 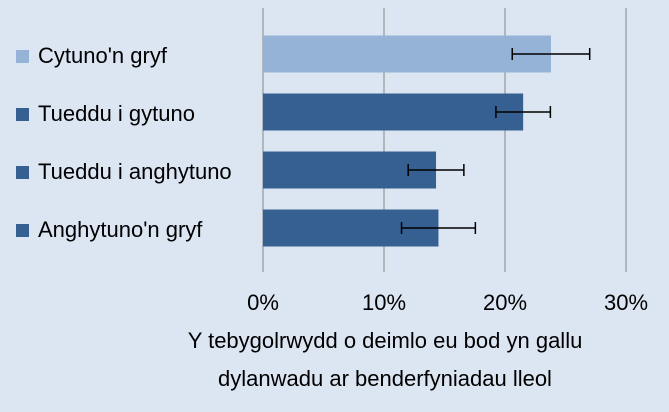 I want to click on x-tick-label: 20%, so click(x=505, y=302).